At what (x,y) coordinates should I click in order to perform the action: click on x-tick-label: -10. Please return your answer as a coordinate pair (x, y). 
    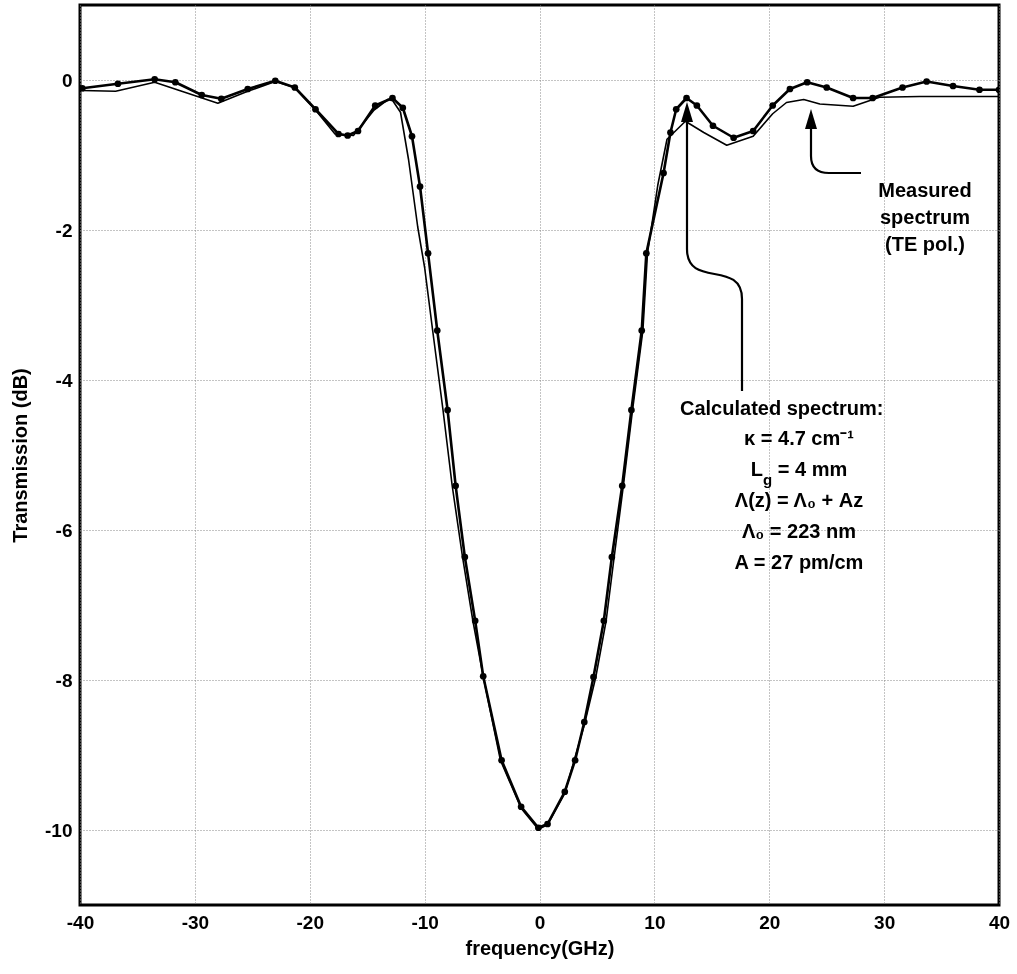
    Looking at the image, I should click on (425, 922).